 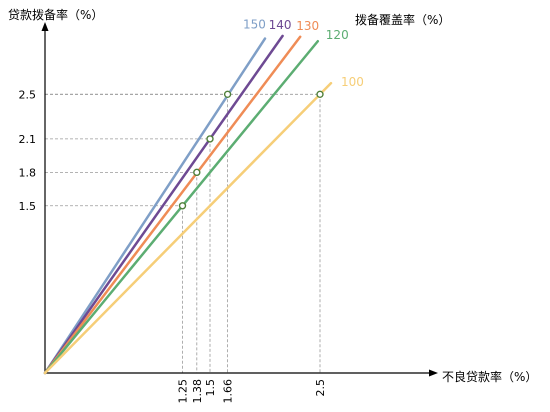 I want to click on series-label-100: 100, so click(x=352, y=82).